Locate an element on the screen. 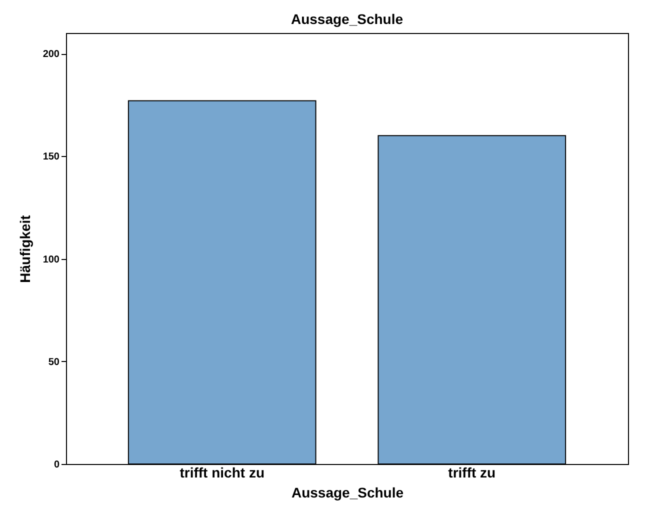  x-axis-title: Aussage_Schule is located at coordinates (347, 492).